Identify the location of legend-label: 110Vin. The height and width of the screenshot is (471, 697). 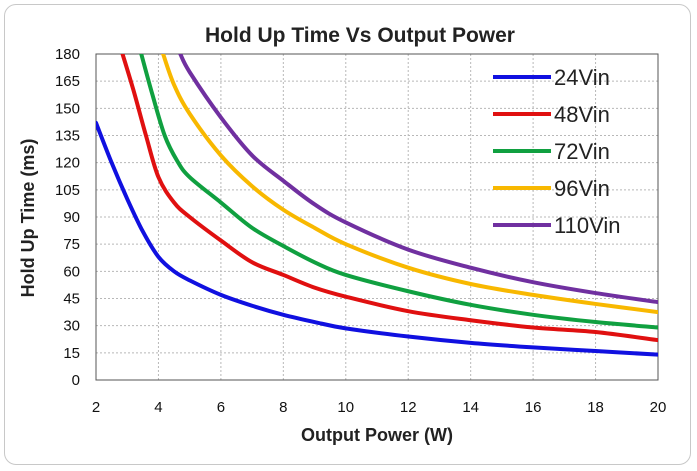
(587, 225).